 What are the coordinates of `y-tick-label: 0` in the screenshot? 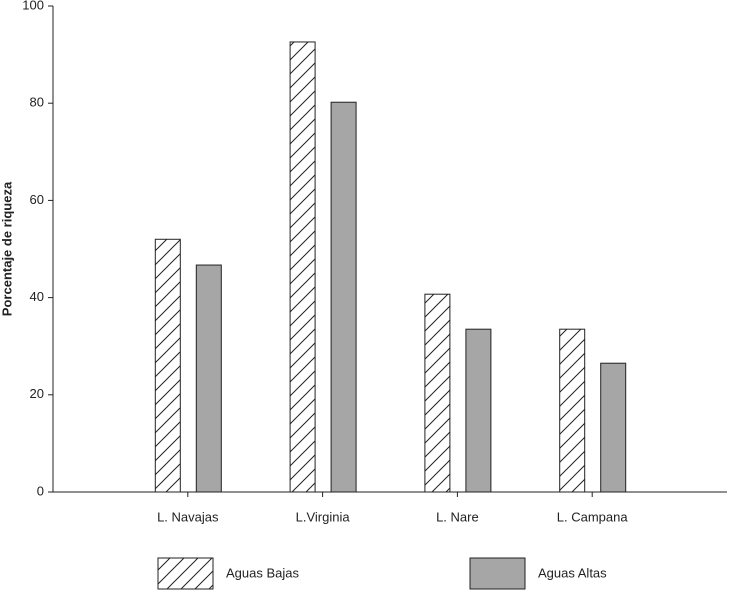 It's located at (40, 490).